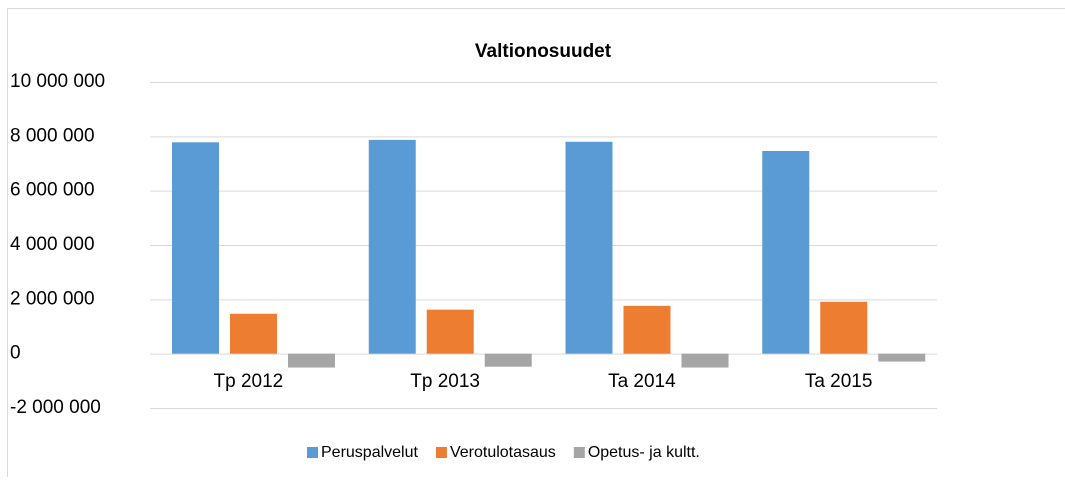 This screenshot has height=482, width=1065. I want to click on x-tick-label: Tp 2013, so click(445, 381).